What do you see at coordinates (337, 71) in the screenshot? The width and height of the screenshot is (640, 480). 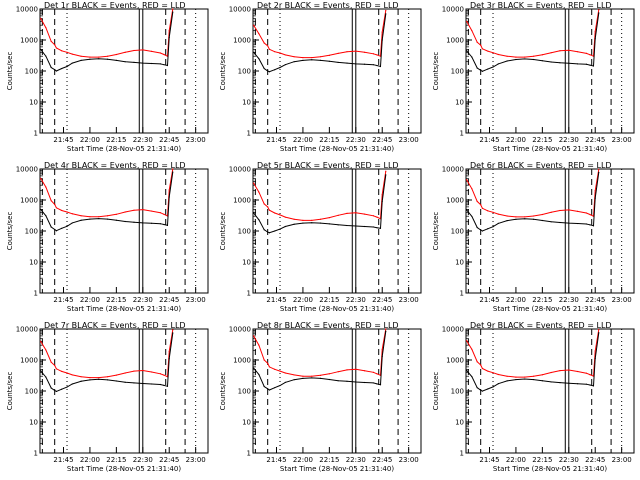 I see `plot-frame` at bounding box center [337, 71].